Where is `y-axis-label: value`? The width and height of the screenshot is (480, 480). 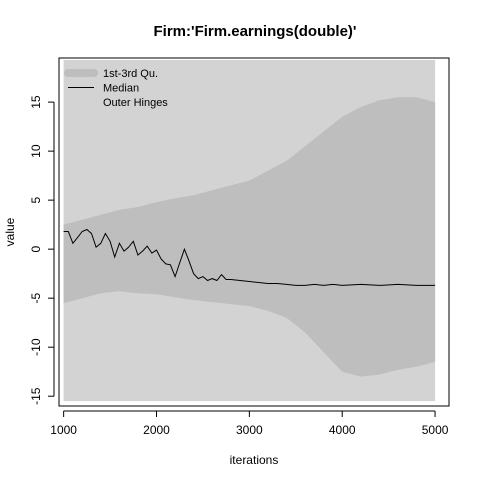
y-axis-label: value is located at coordinates (10, 231).